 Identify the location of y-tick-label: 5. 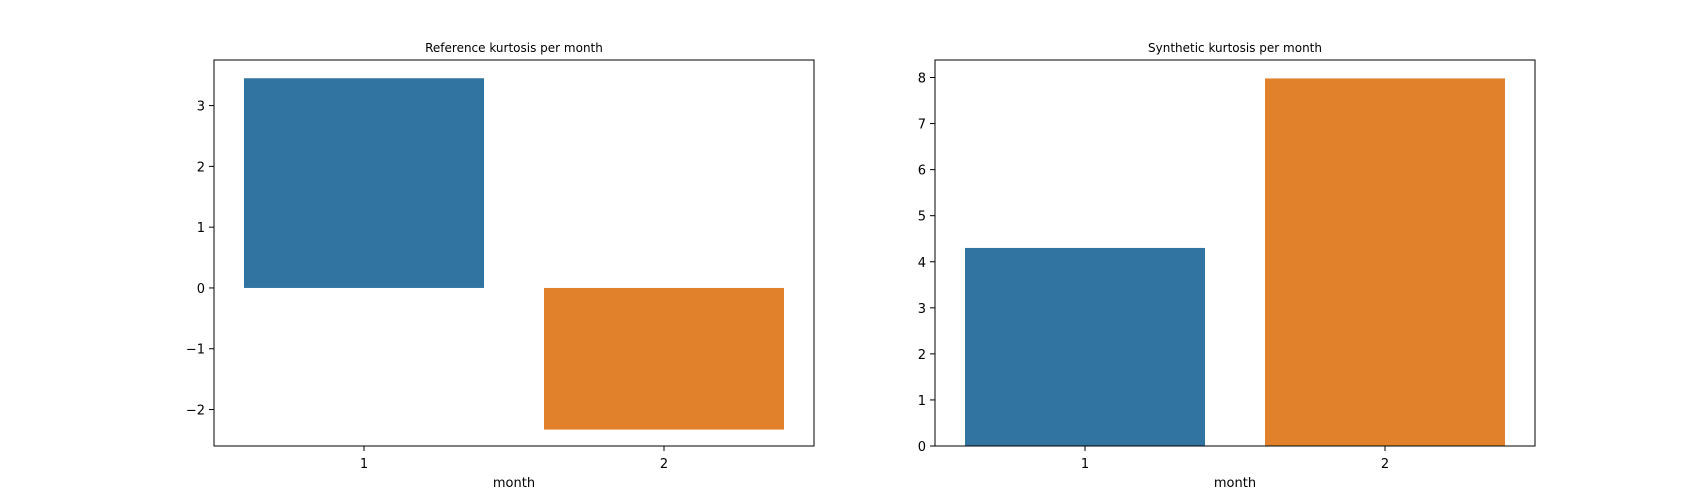
(922, 217).